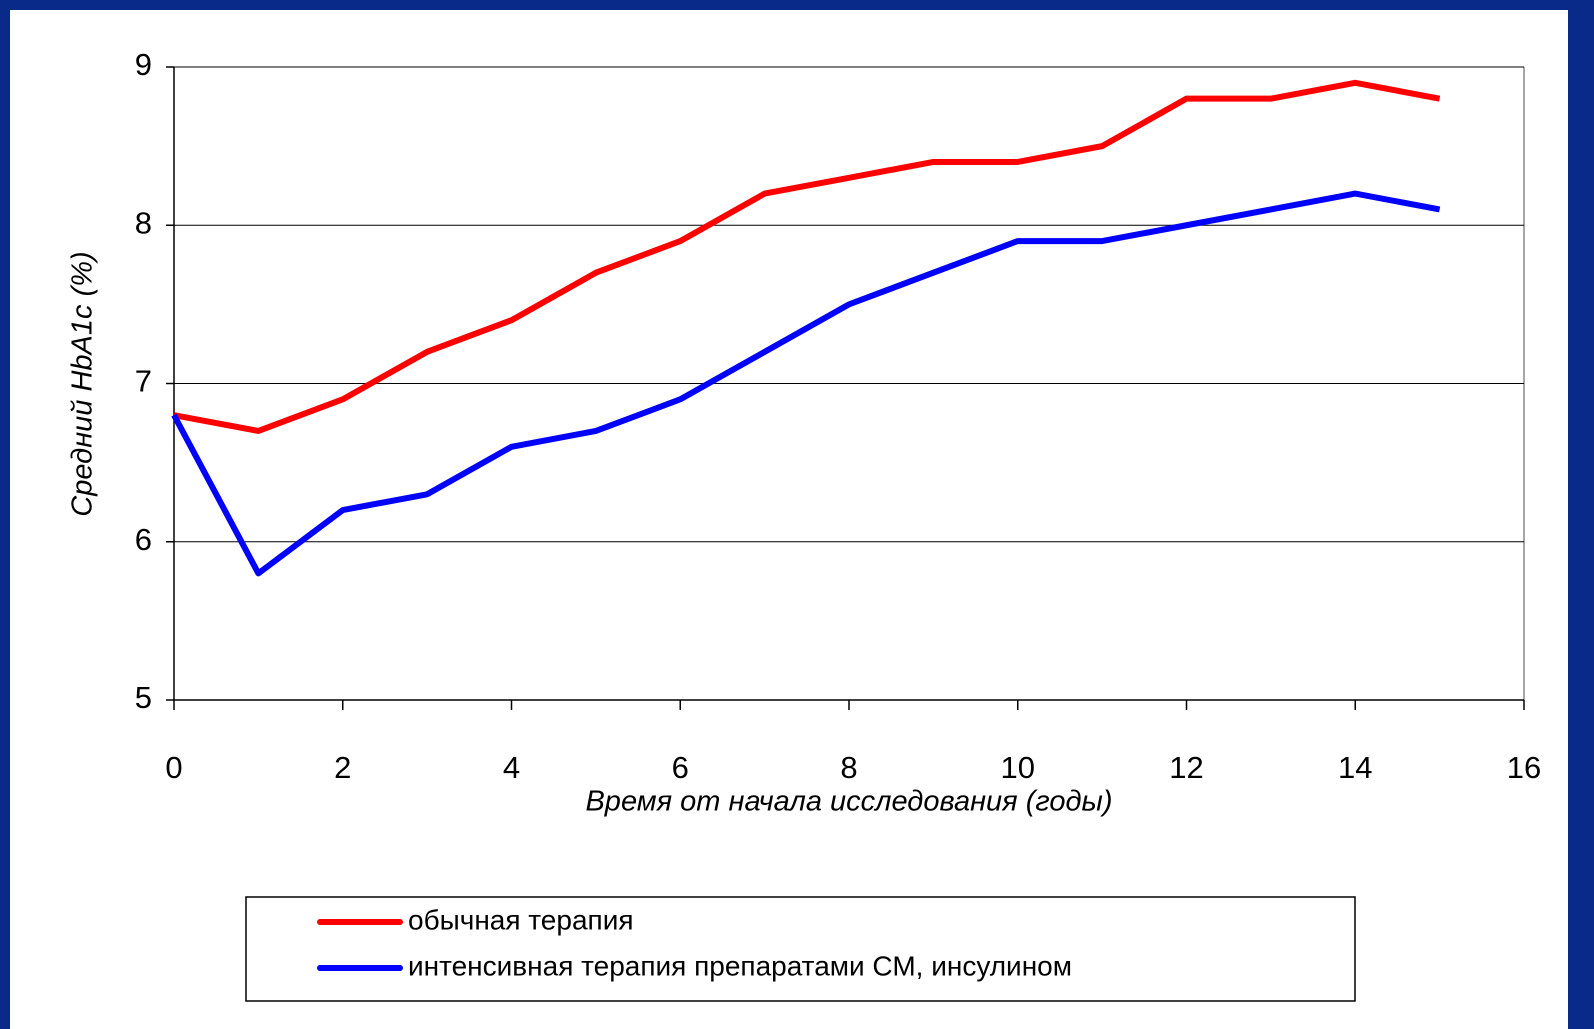  I want to click on x-tick-label: 12, so click(1186, 767).